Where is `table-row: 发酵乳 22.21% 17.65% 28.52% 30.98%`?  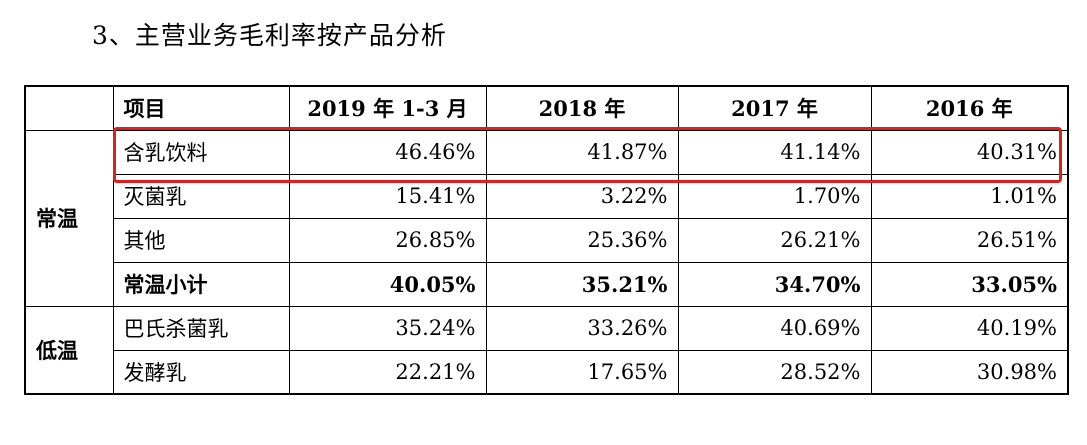
table-row: 发酵乳 22.21% 17.65% 28.52% 30.98% is located at coordinates (547, 372).